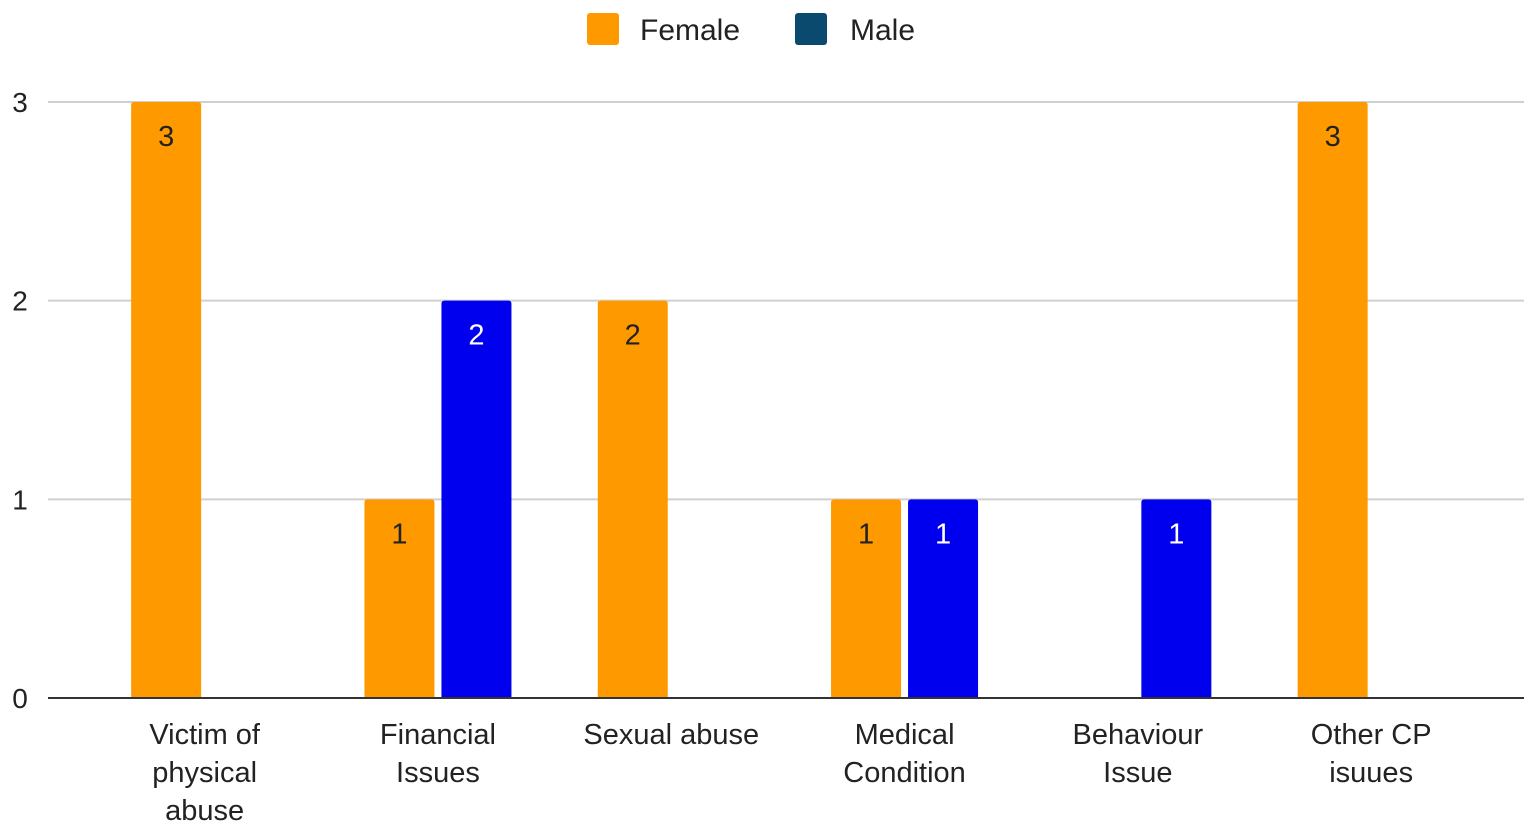 This screenshot has height=828, width=1524. What do you see at coordinates (20, 400) in the screenshot?
I see `y-axis-ticks: 0 1 2 3` at bounding box center [20, 400].